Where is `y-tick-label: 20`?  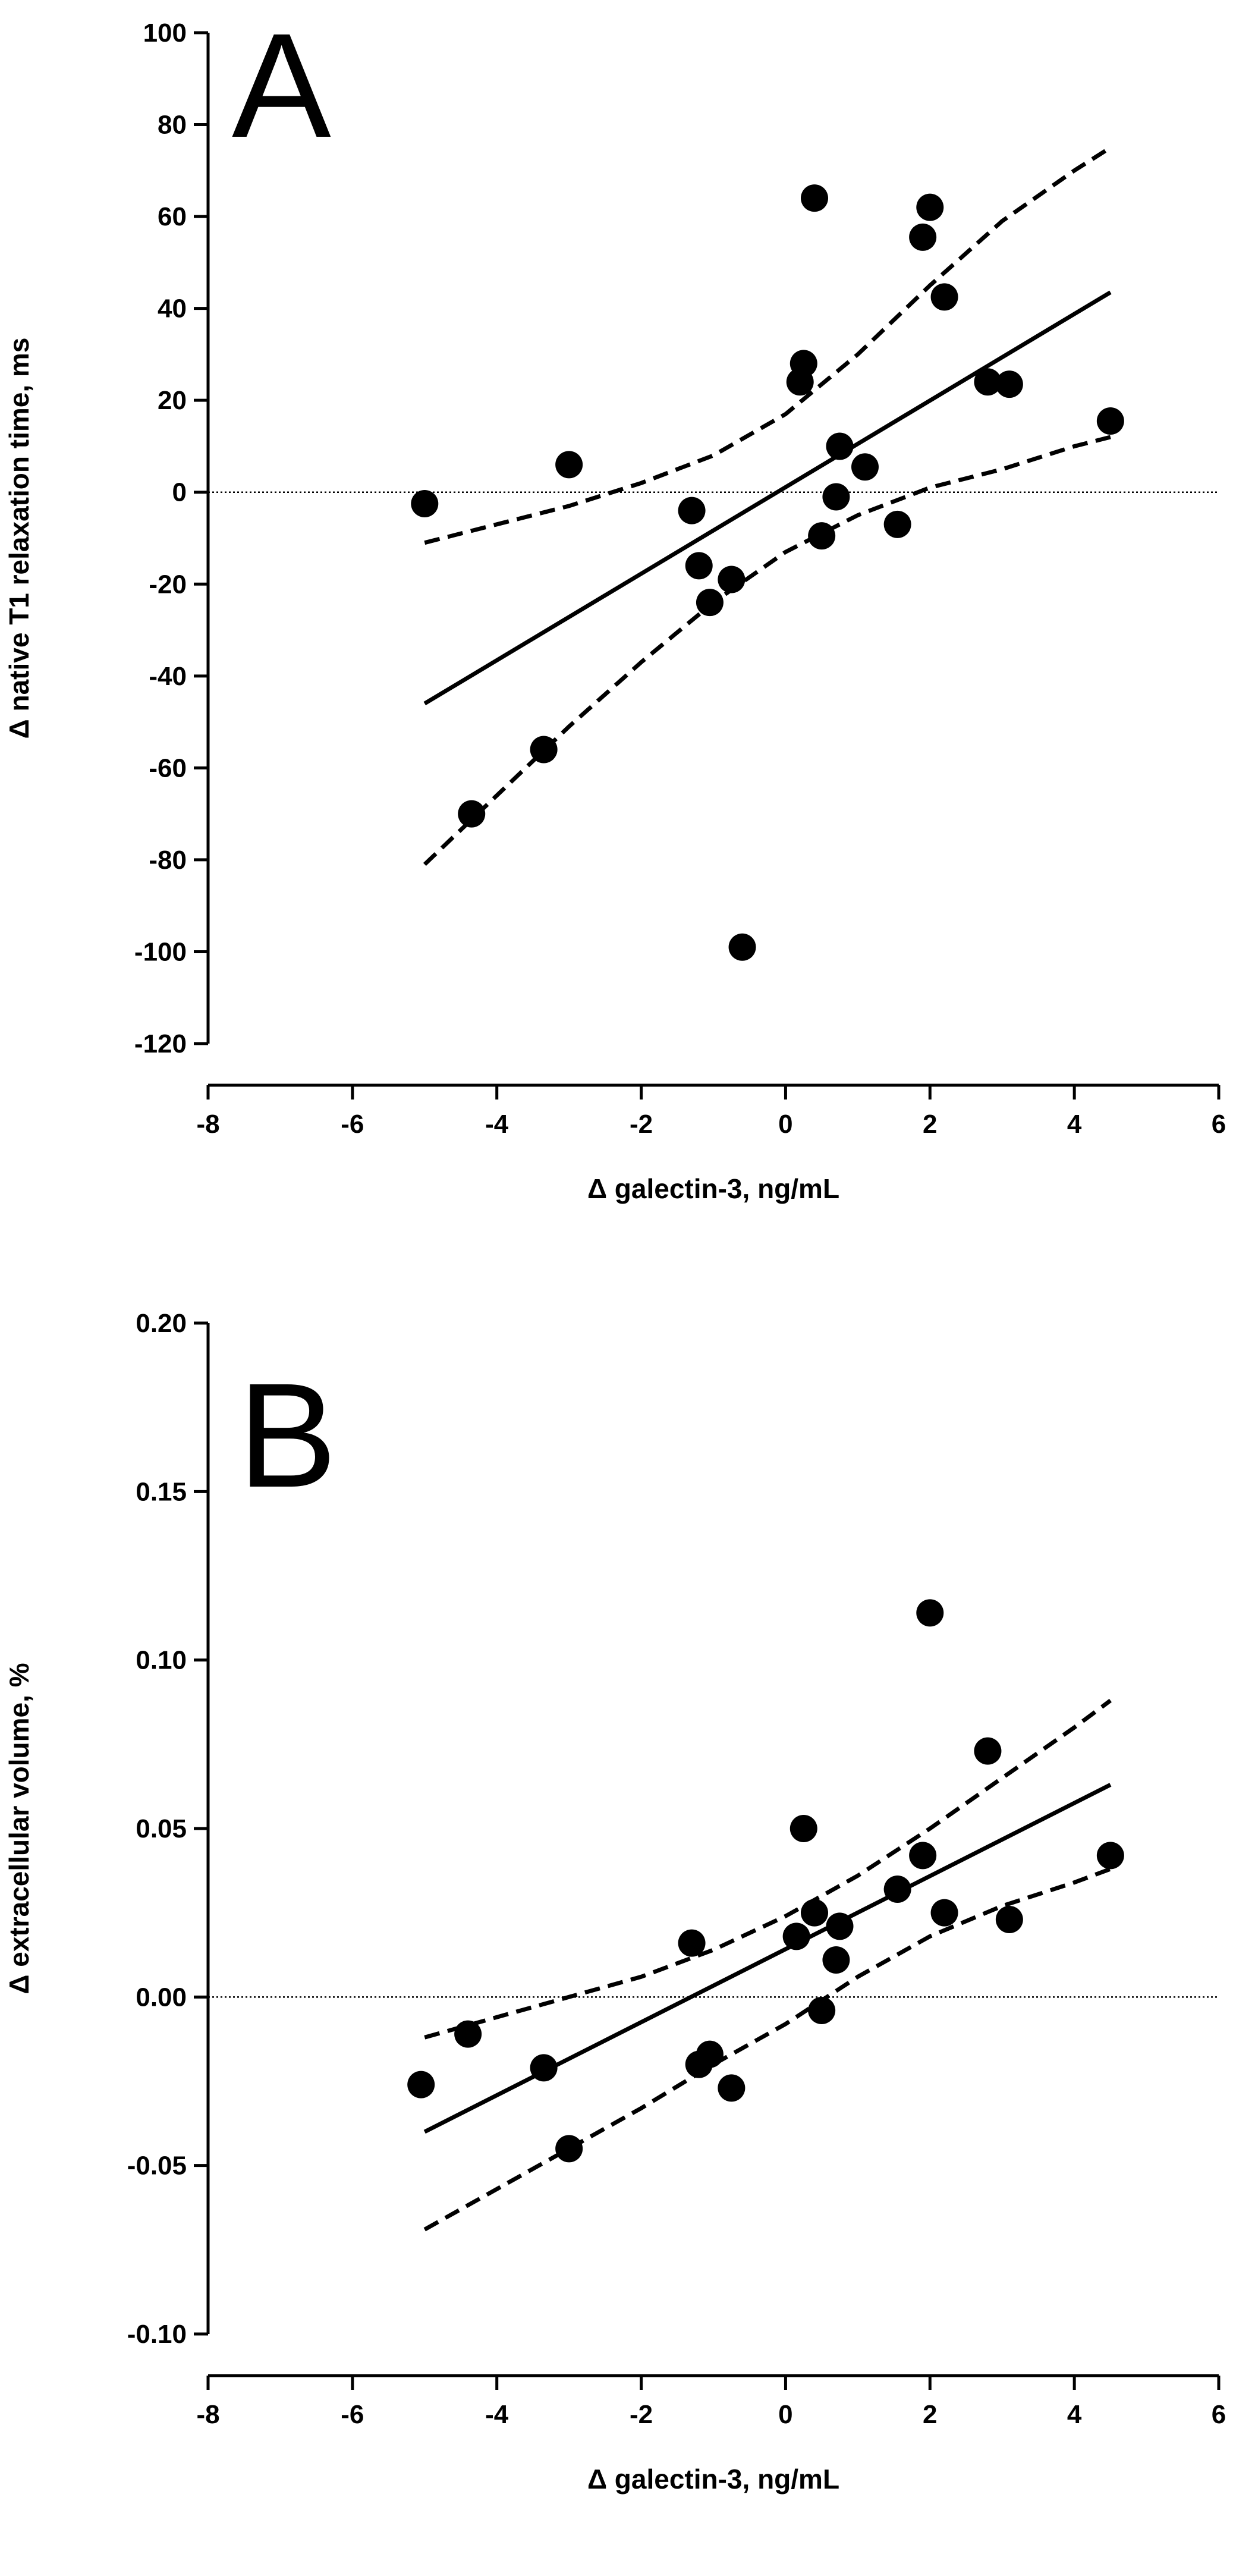 y-tick-label: 20 is located at coordinates (172, 400).